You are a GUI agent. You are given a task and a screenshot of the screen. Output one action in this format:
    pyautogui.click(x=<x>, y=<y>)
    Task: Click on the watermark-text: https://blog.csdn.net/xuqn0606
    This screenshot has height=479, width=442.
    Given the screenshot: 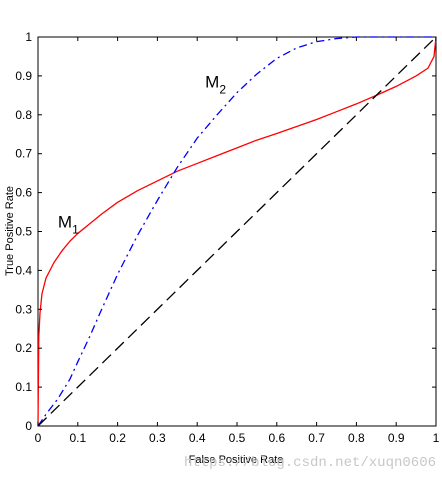 What is the action you would take?
    pyautogui.click(x=310, y=463)
    